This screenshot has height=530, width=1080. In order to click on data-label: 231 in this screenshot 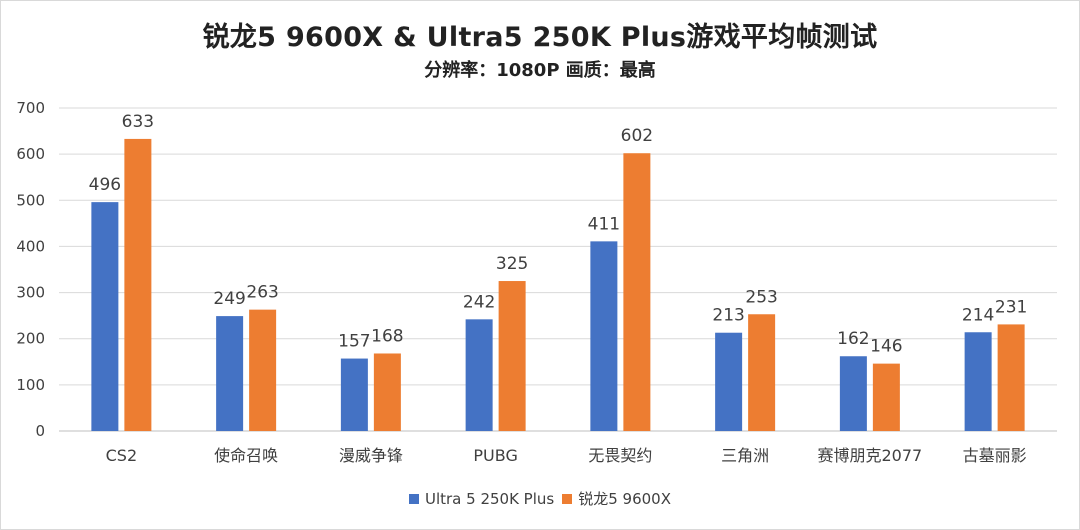, I will do `click(1011, 307)`.